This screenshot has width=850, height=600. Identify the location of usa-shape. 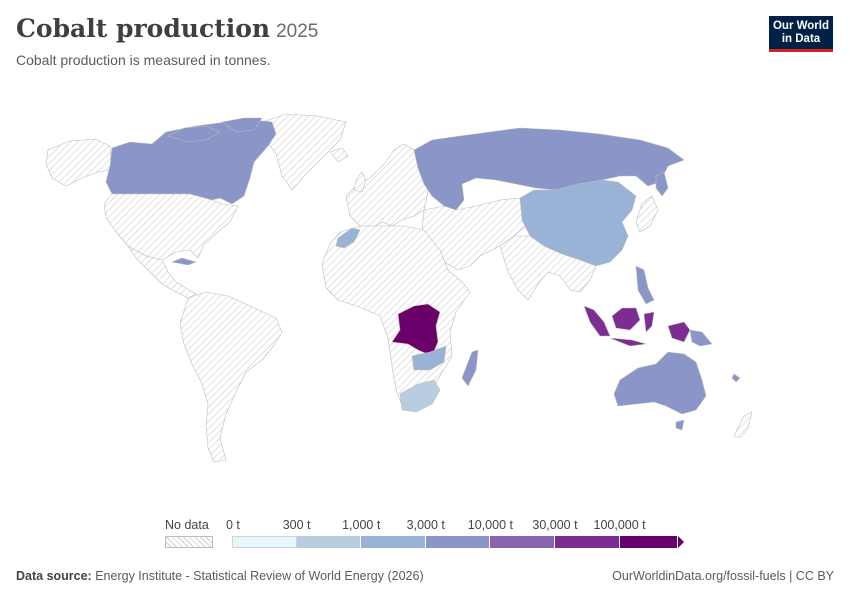
(171, 227).